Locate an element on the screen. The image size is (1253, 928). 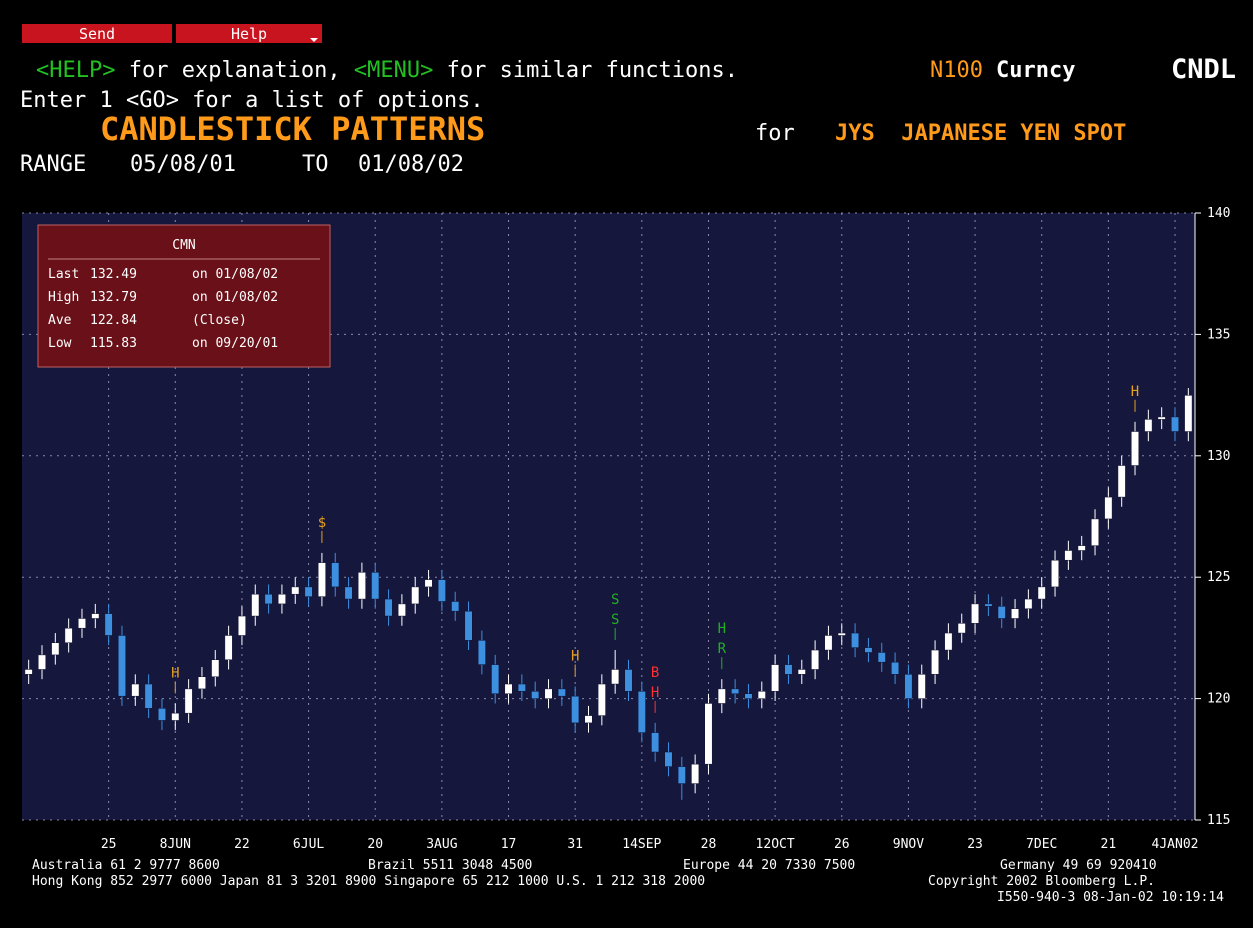
pattern-label: S is located at coordinates (615, 600).